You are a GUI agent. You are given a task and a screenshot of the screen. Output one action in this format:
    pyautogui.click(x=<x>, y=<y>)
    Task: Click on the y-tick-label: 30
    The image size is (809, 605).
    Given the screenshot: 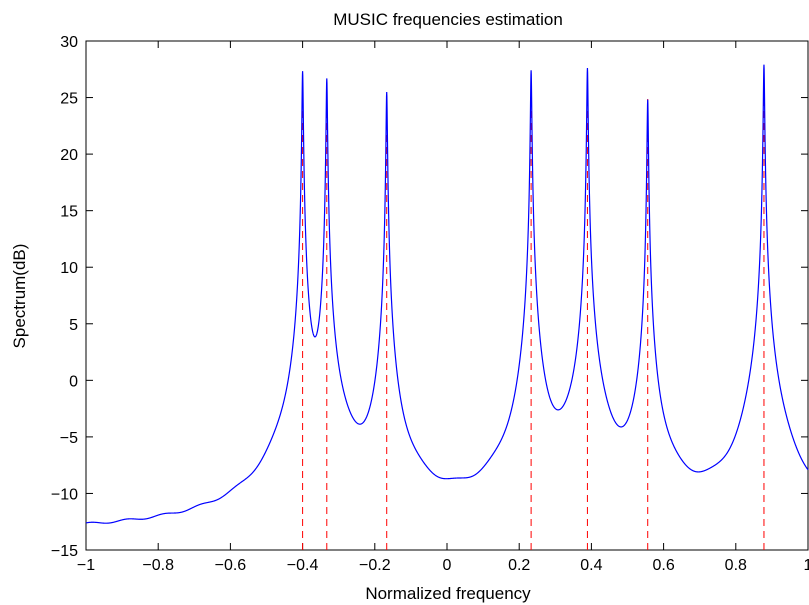 What is the action you would take?
    pyautogui.click(x=69, y=42)
    